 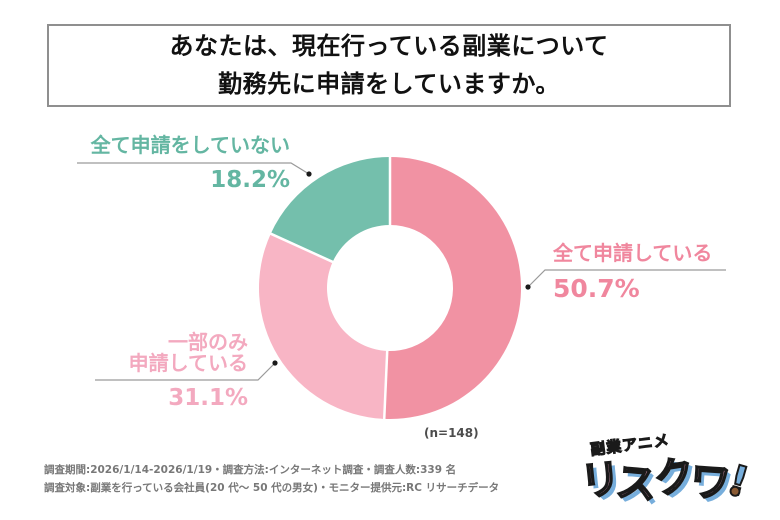 I want to click on risukuwa-logo: 副業アニメ リスクワ!, so click(x=664, y=473).